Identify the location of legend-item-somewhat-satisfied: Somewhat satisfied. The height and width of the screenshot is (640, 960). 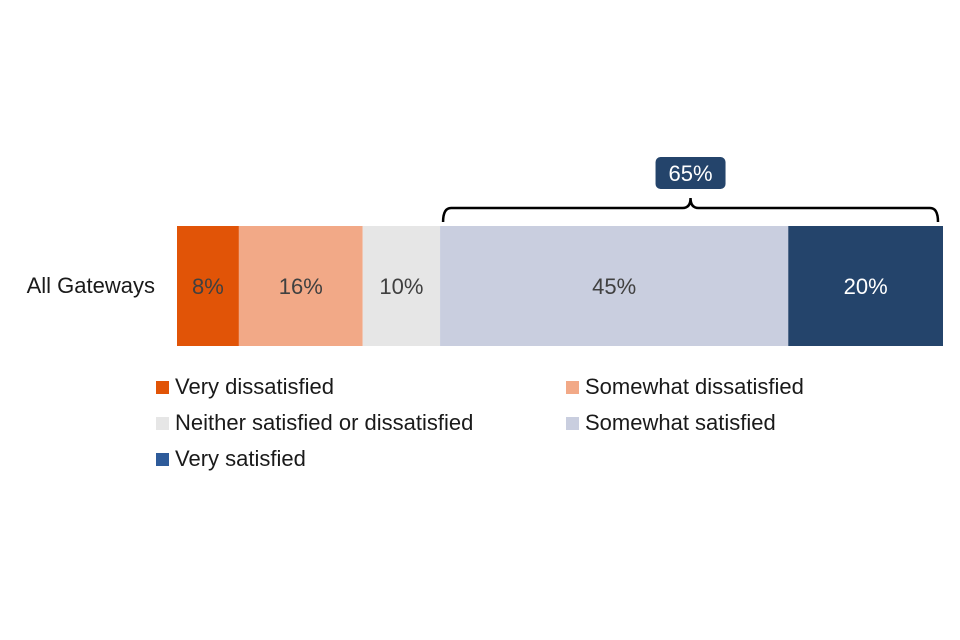
(716, 423).